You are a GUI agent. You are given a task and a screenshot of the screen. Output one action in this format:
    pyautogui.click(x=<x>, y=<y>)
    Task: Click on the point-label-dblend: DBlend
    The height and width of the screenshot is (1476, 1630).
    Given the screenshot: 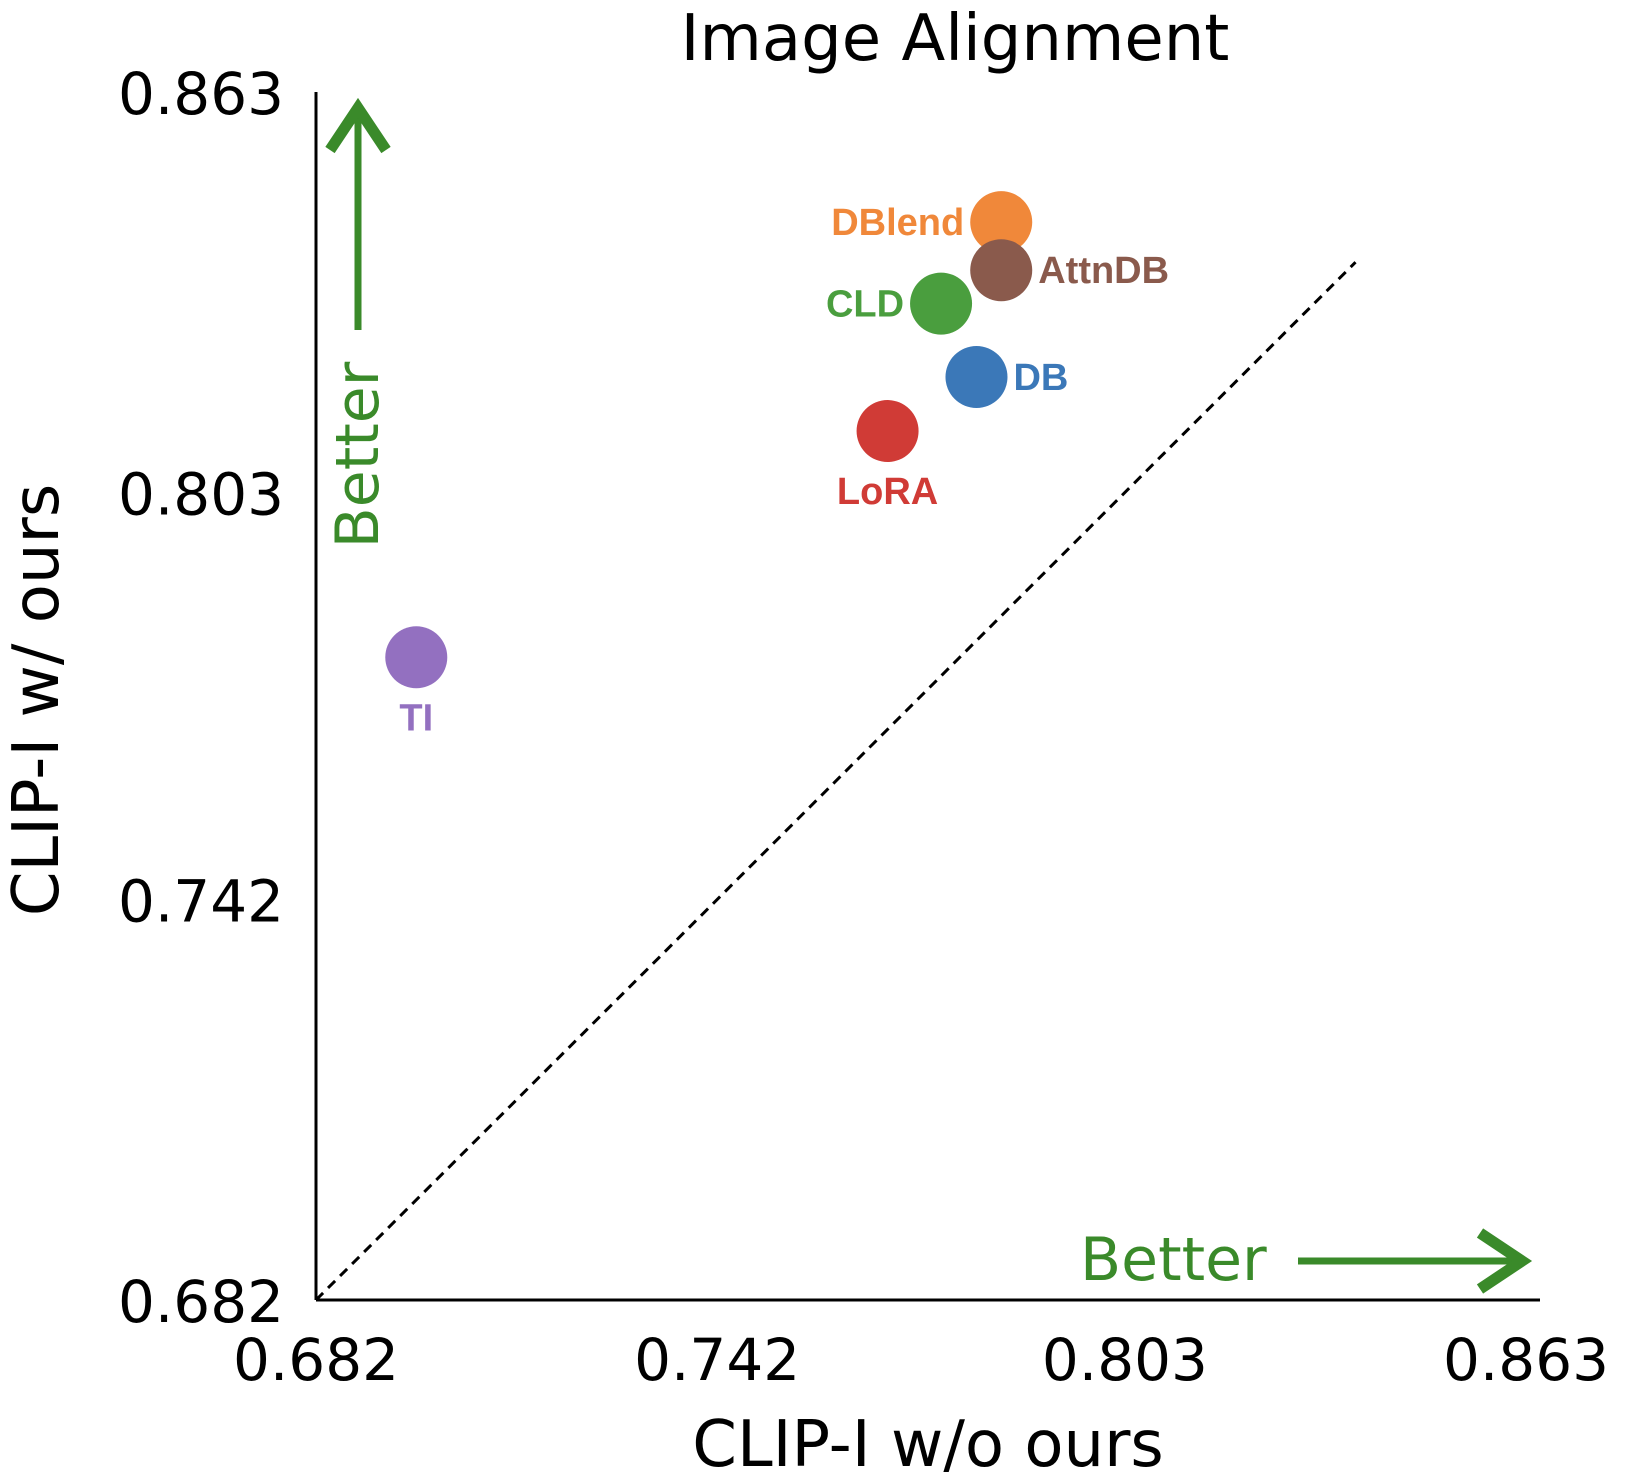 What is the action you would take?
    pyautogui.click(x=897, y=223)
    